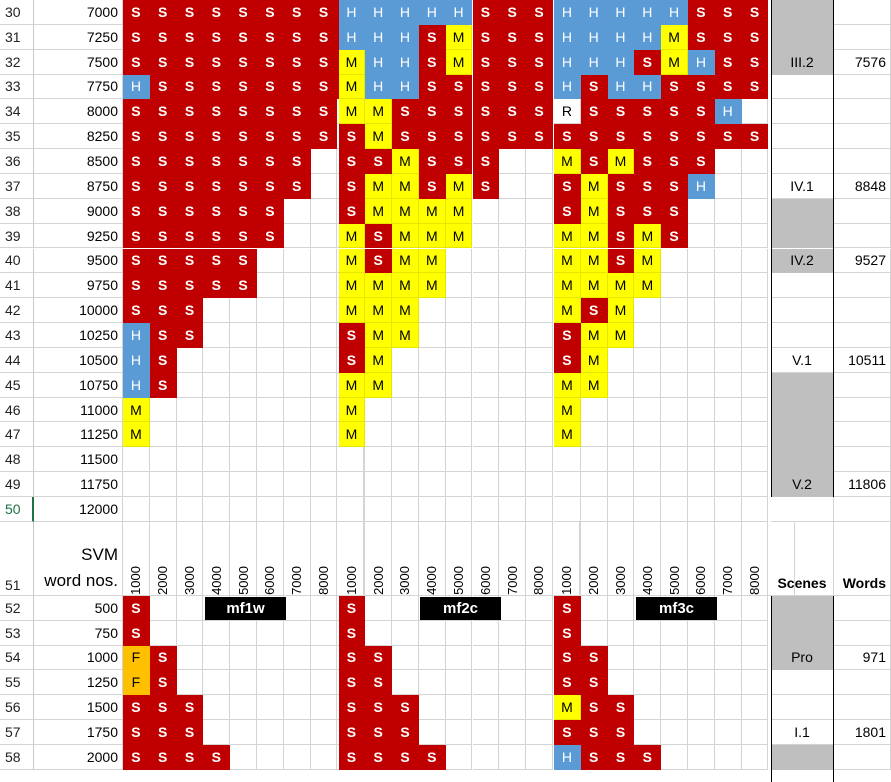 The width and height of the screenshot is (891, 782). What do you see at coordinates (802, 732) in the screenshot?
I see `scene-cell: I.1` at bounding box center [802, 732].